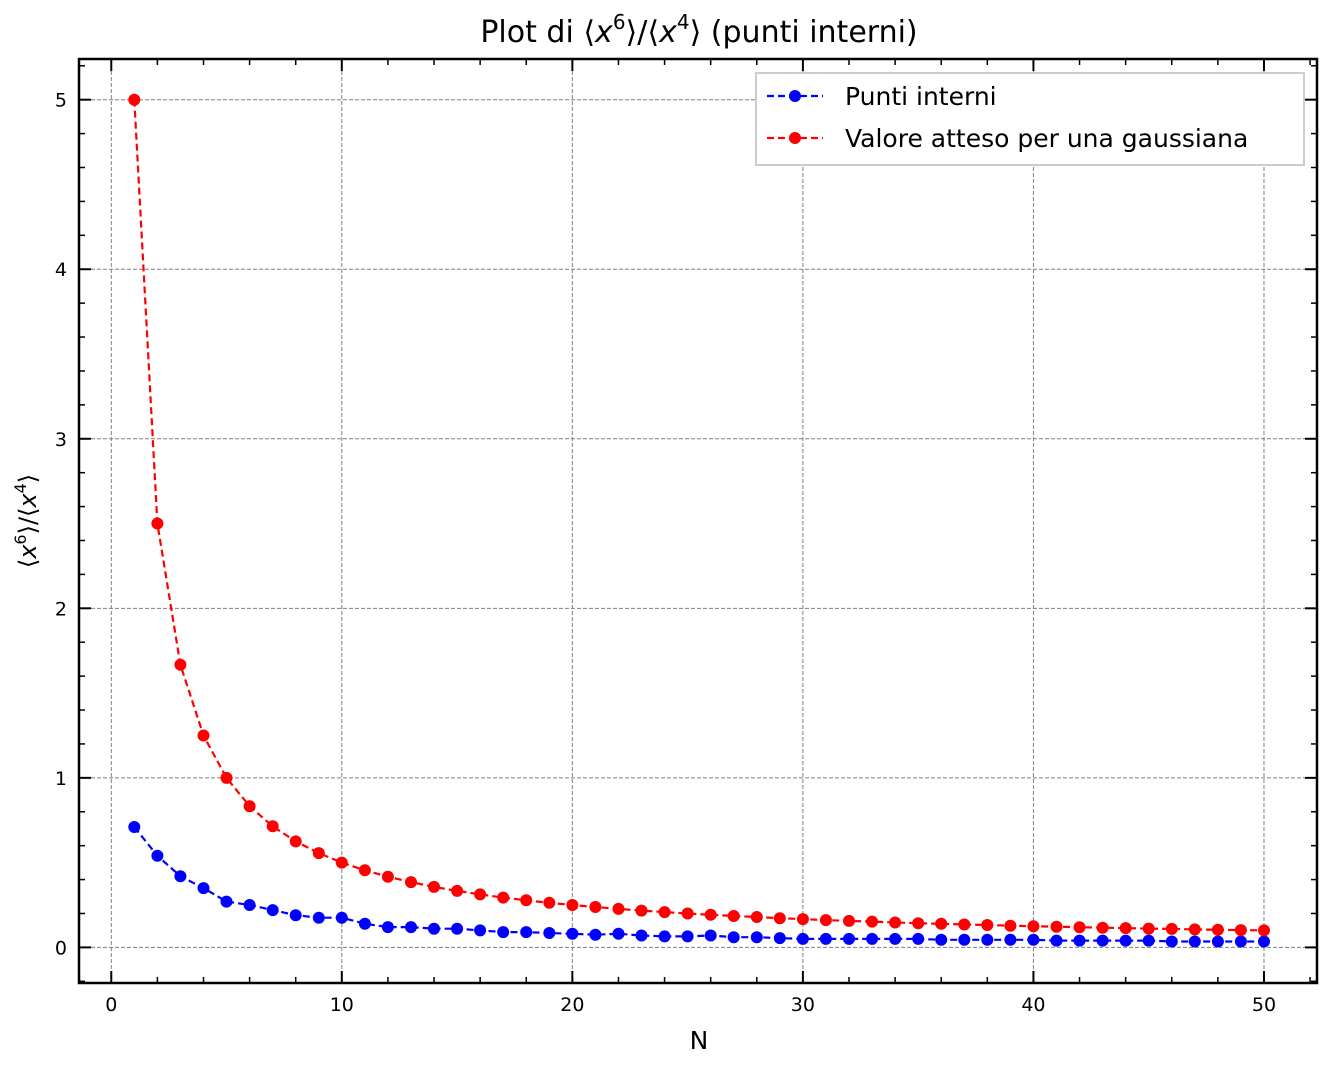 The width and height of the screenshot is (1328, 1065). Describe the element at coordinates (61, 440) in the screenshot. I see `y-tick-label: 3` at that location.